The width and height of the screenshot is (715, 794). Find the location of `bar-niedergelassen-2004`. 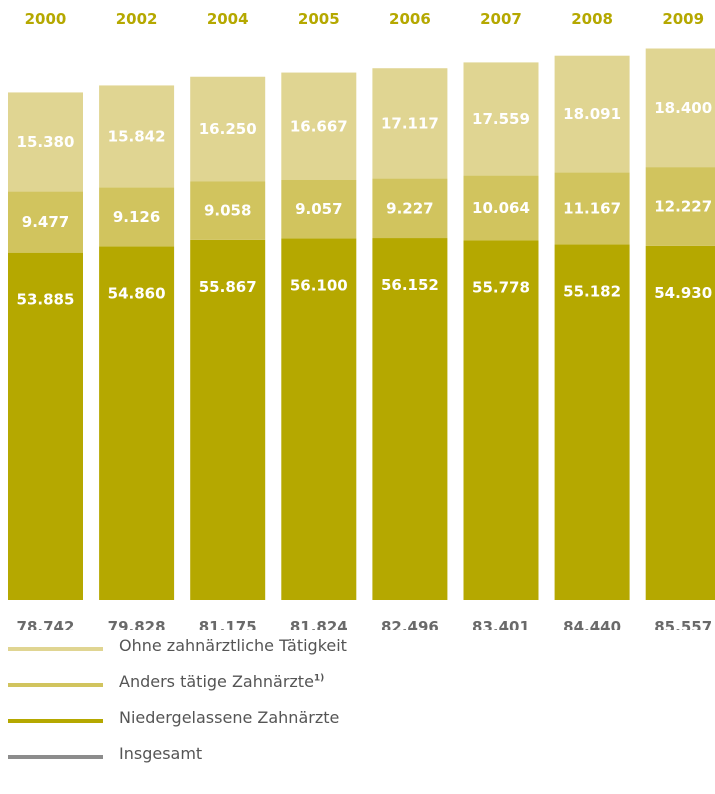

bar-niedergelassen-2004 is located at coordinates (228, 419).